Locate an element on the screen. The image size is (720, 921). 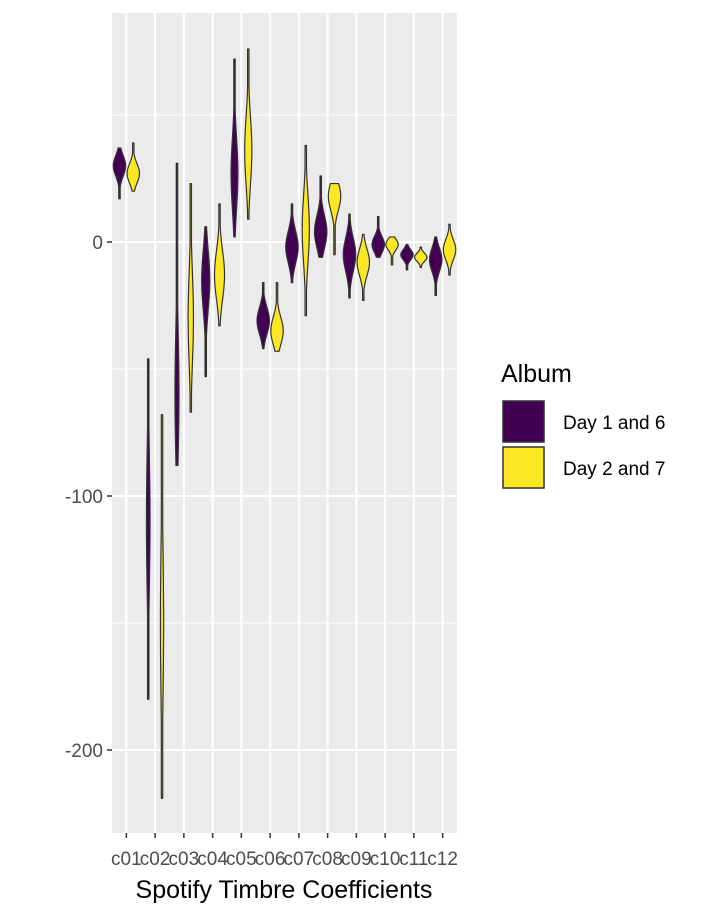
x-tick-label: c07 is located at coordinates (299, 859).